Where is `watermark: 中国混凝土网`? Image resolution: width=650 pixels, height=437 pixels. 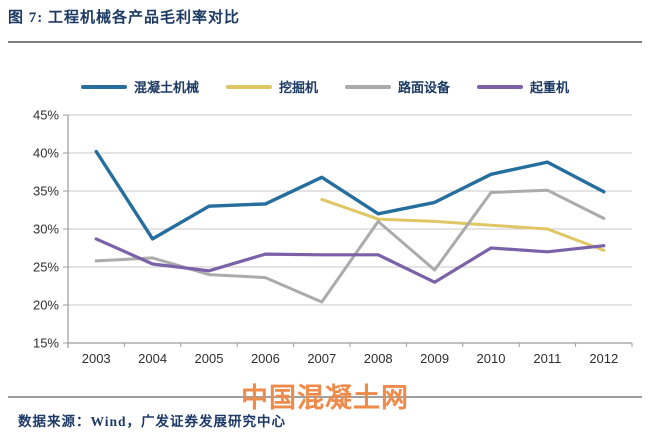
watermark: 中国混凝土网 is located at coordinates (325, 398).